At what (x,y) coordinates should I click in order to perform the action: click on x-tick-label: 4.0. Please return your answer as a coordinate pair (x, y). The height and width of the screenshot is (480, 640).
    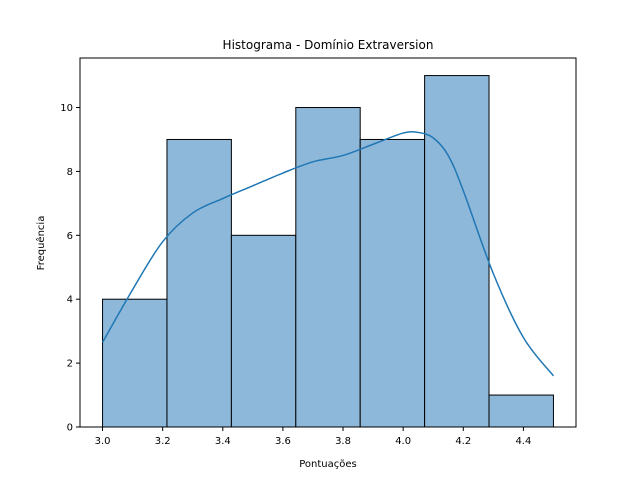
    Looking at the image, I should click on (403, 441).